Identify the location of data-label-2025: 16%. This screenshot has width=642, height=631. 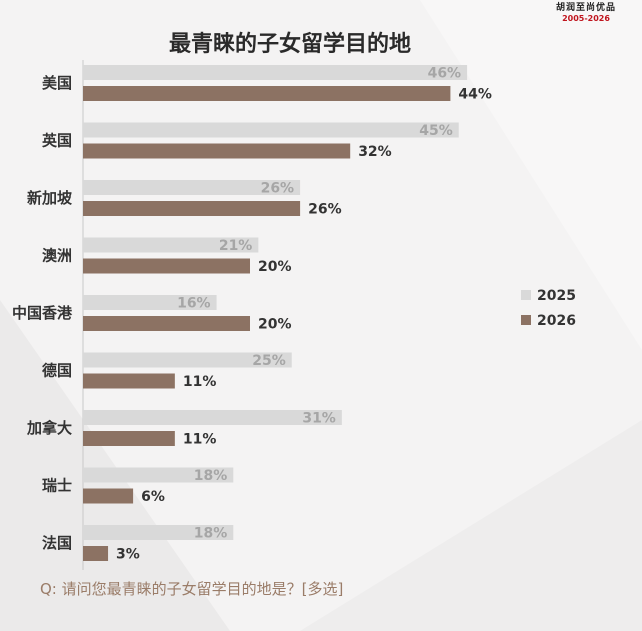
(194, 304).